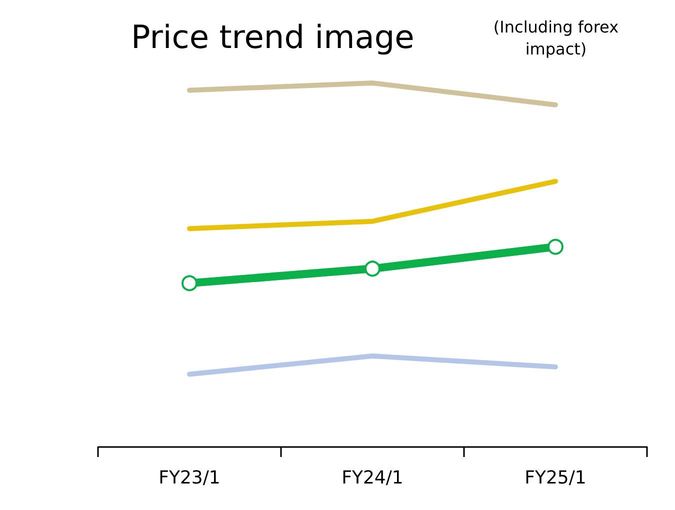  What do you see at coordinates (272, 37) in the screenshot?
I see `chart-title: Price trend image` at bounding box center [272, 37].